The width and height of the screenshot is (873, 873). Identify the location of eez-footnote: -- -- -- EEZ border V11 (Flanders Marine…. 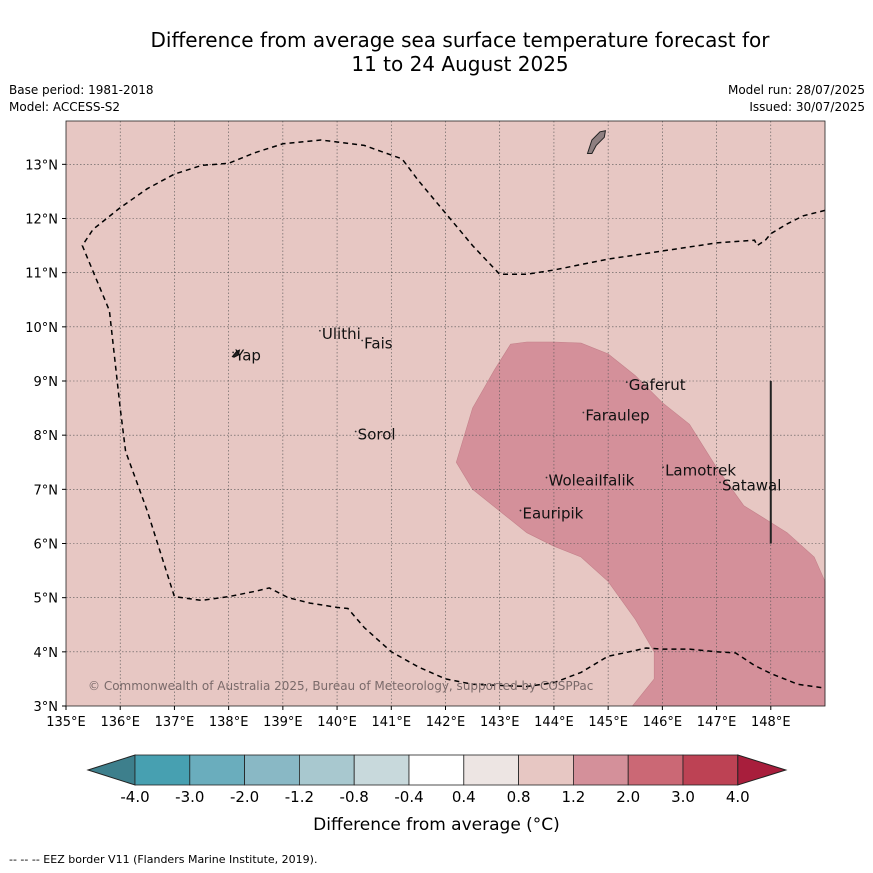
(163, 859).